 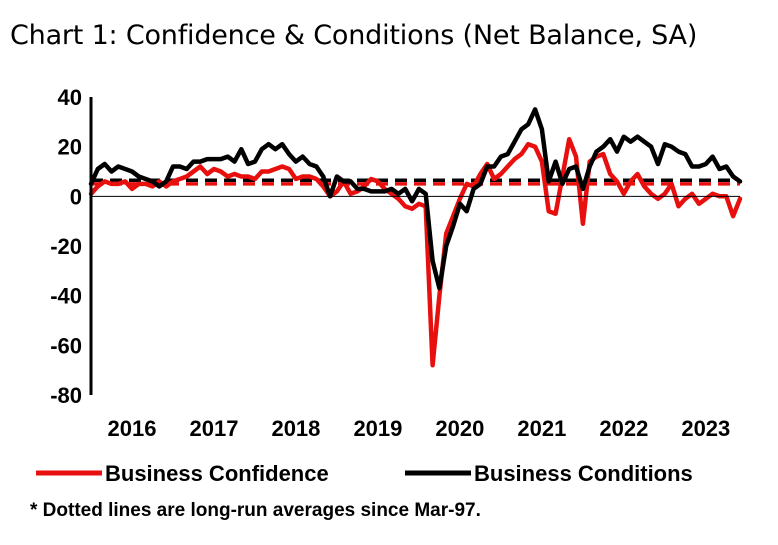 I want to click on y-tick-label-0: 0, so click(x=76, y=196).